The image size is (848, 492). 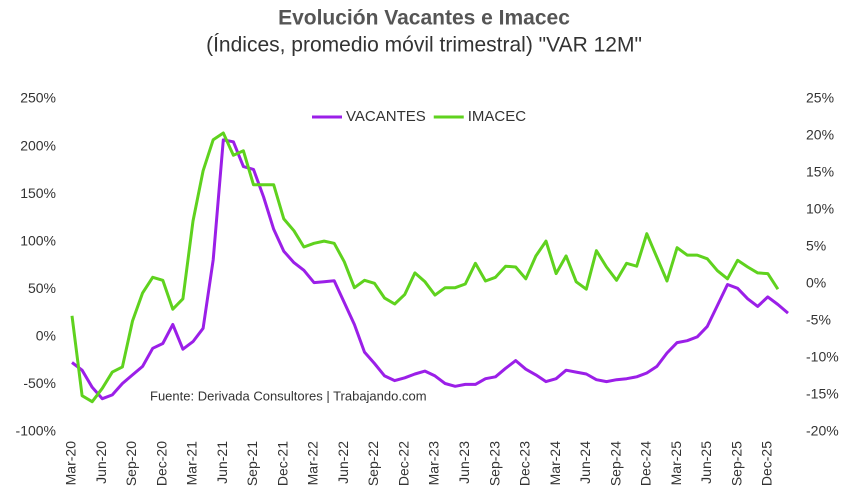 What do you see at coordinates (822, 394) in the screenshot?
I see `y2-tick-label: -15%` at bounding box center [822, 394].